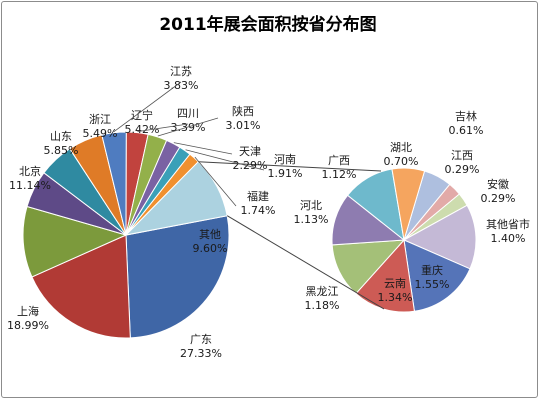 The width and height of the screenshot is (541, 401). What do you see at coordinates (210, 234) in the screenshot?
I see `main-label-name-e585b6e4bb96: 其他` at bounding box center [210, 234].